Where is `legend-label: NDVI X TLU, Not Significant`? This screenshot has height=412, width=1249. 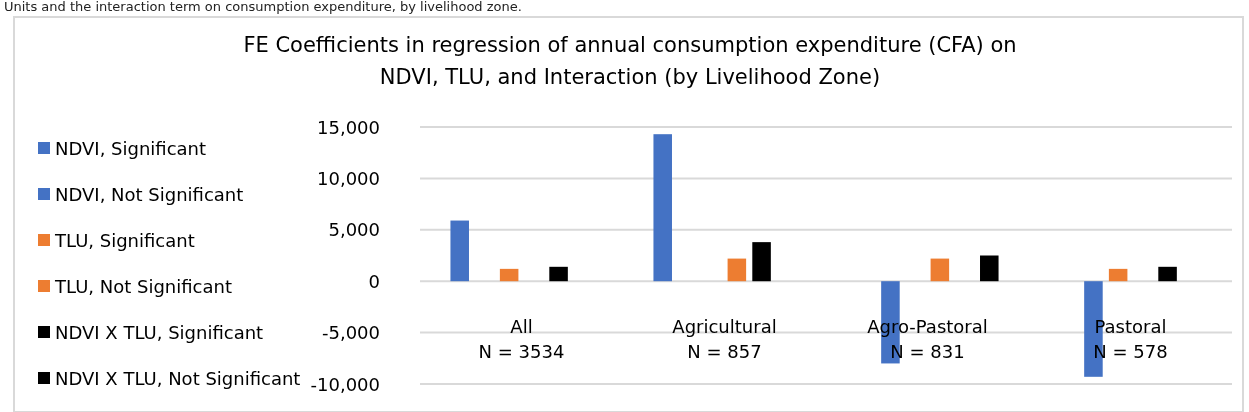 legend-label: NDVI X TLU, Not Significant is located at coordinates (178, 378).